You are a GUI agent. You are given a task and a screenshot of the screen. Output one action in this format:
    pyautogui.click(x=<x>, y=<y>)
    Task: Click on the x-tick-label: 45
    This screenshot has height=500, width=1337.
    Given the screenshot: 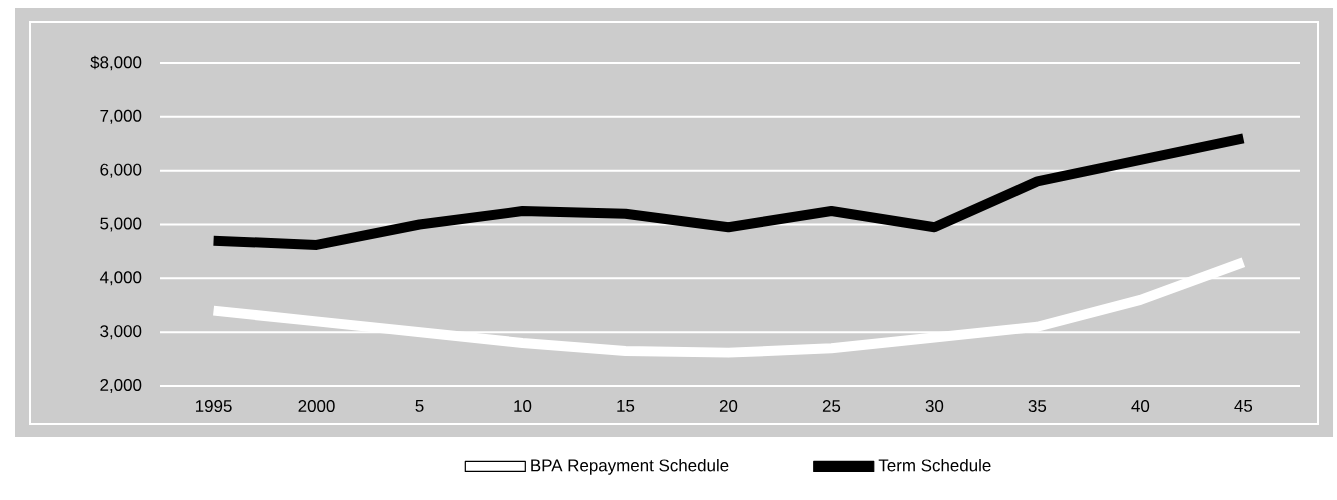 What is the action you would take?
    pyautogui.click(x=1243, y=406)
    